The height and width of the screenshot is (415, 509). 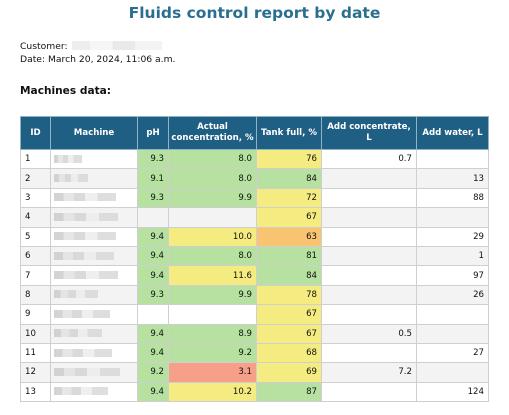 What do you see at coordinates (35, 133) in the screenshot?
I see `column-header-id: ID` at bounding box center [35, 133].